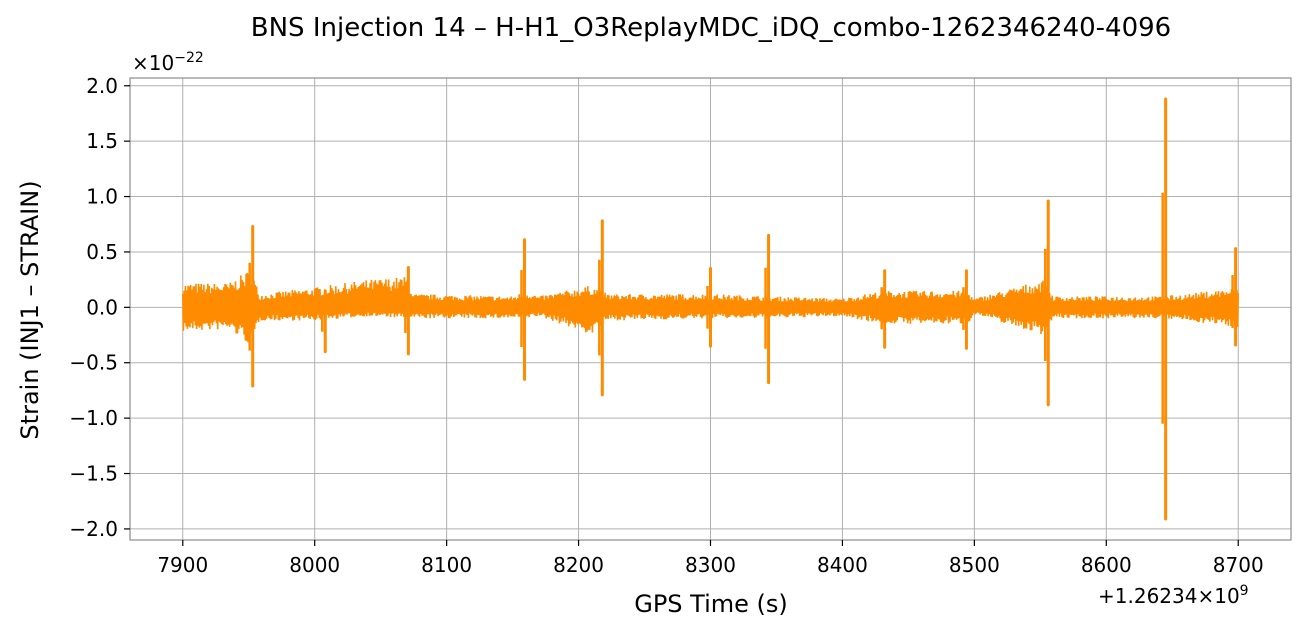 The width and height of the screenshot is (1307, 633). I want to click on y-scale-exponent: −22, so click(189, 58).